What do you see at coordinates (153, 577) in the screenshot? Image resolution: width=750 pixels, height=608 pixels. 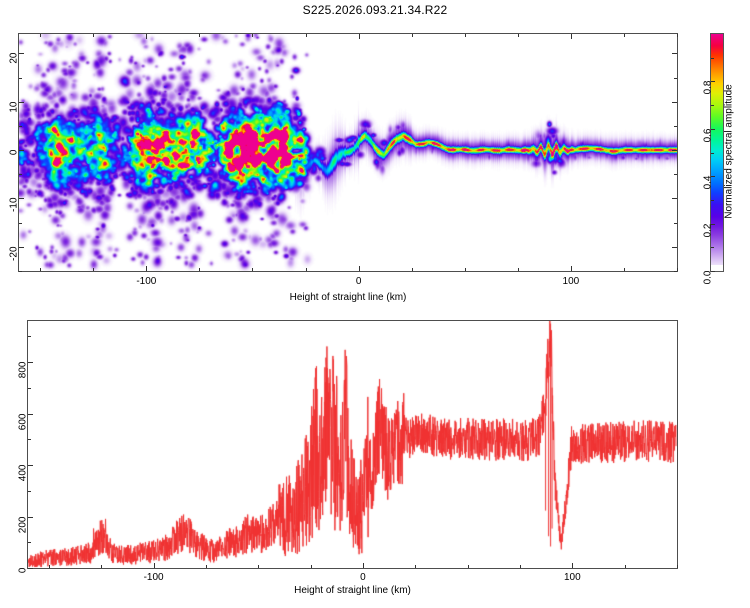 I see `snr-x-ticklabel: -100` at bounding box center [153, 577].